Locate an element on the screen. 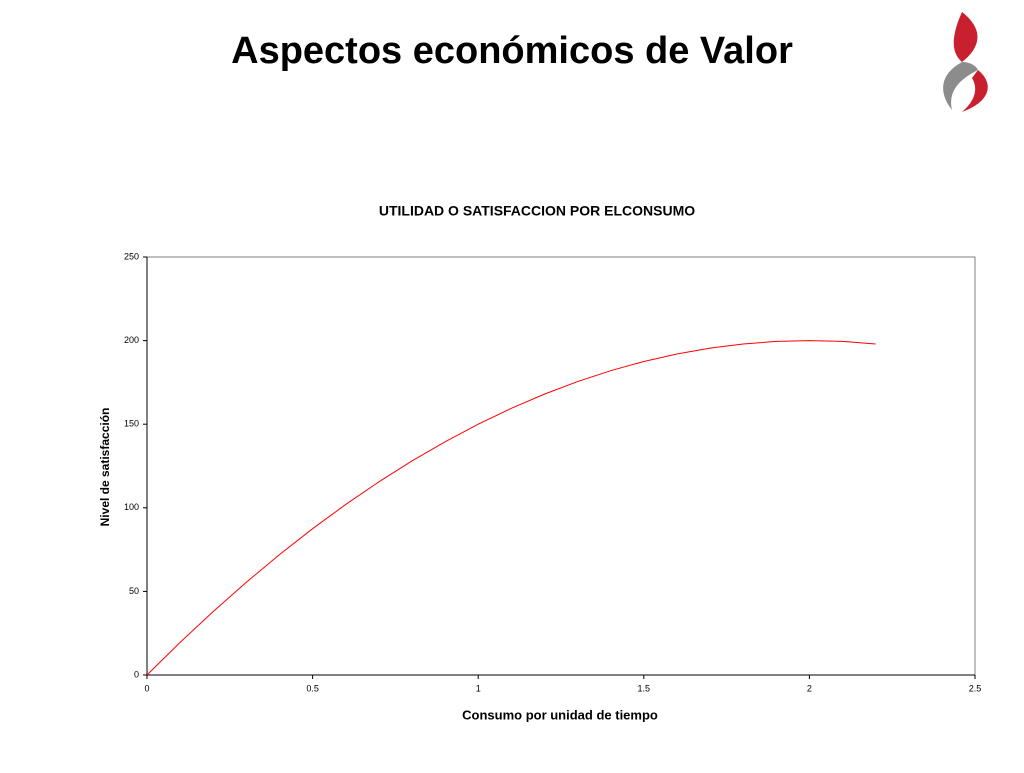 This screenshot has height=773, width=1024. y-tick-label: 250 is located at coordinates (131, 256).